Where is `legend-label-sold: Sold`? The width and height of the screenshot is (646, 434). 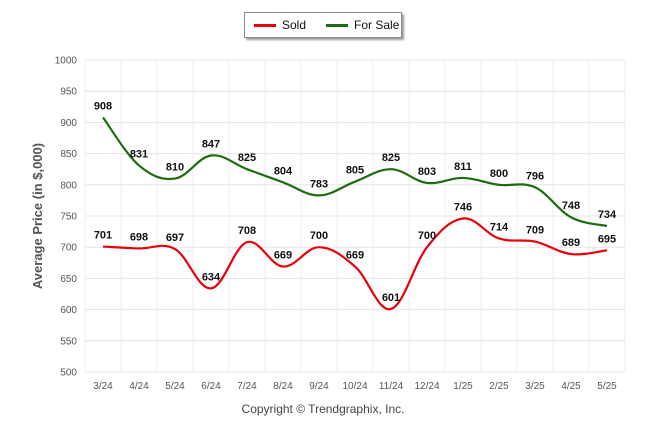 legend-label-sold: Sold is located at coordinates (294, 25).